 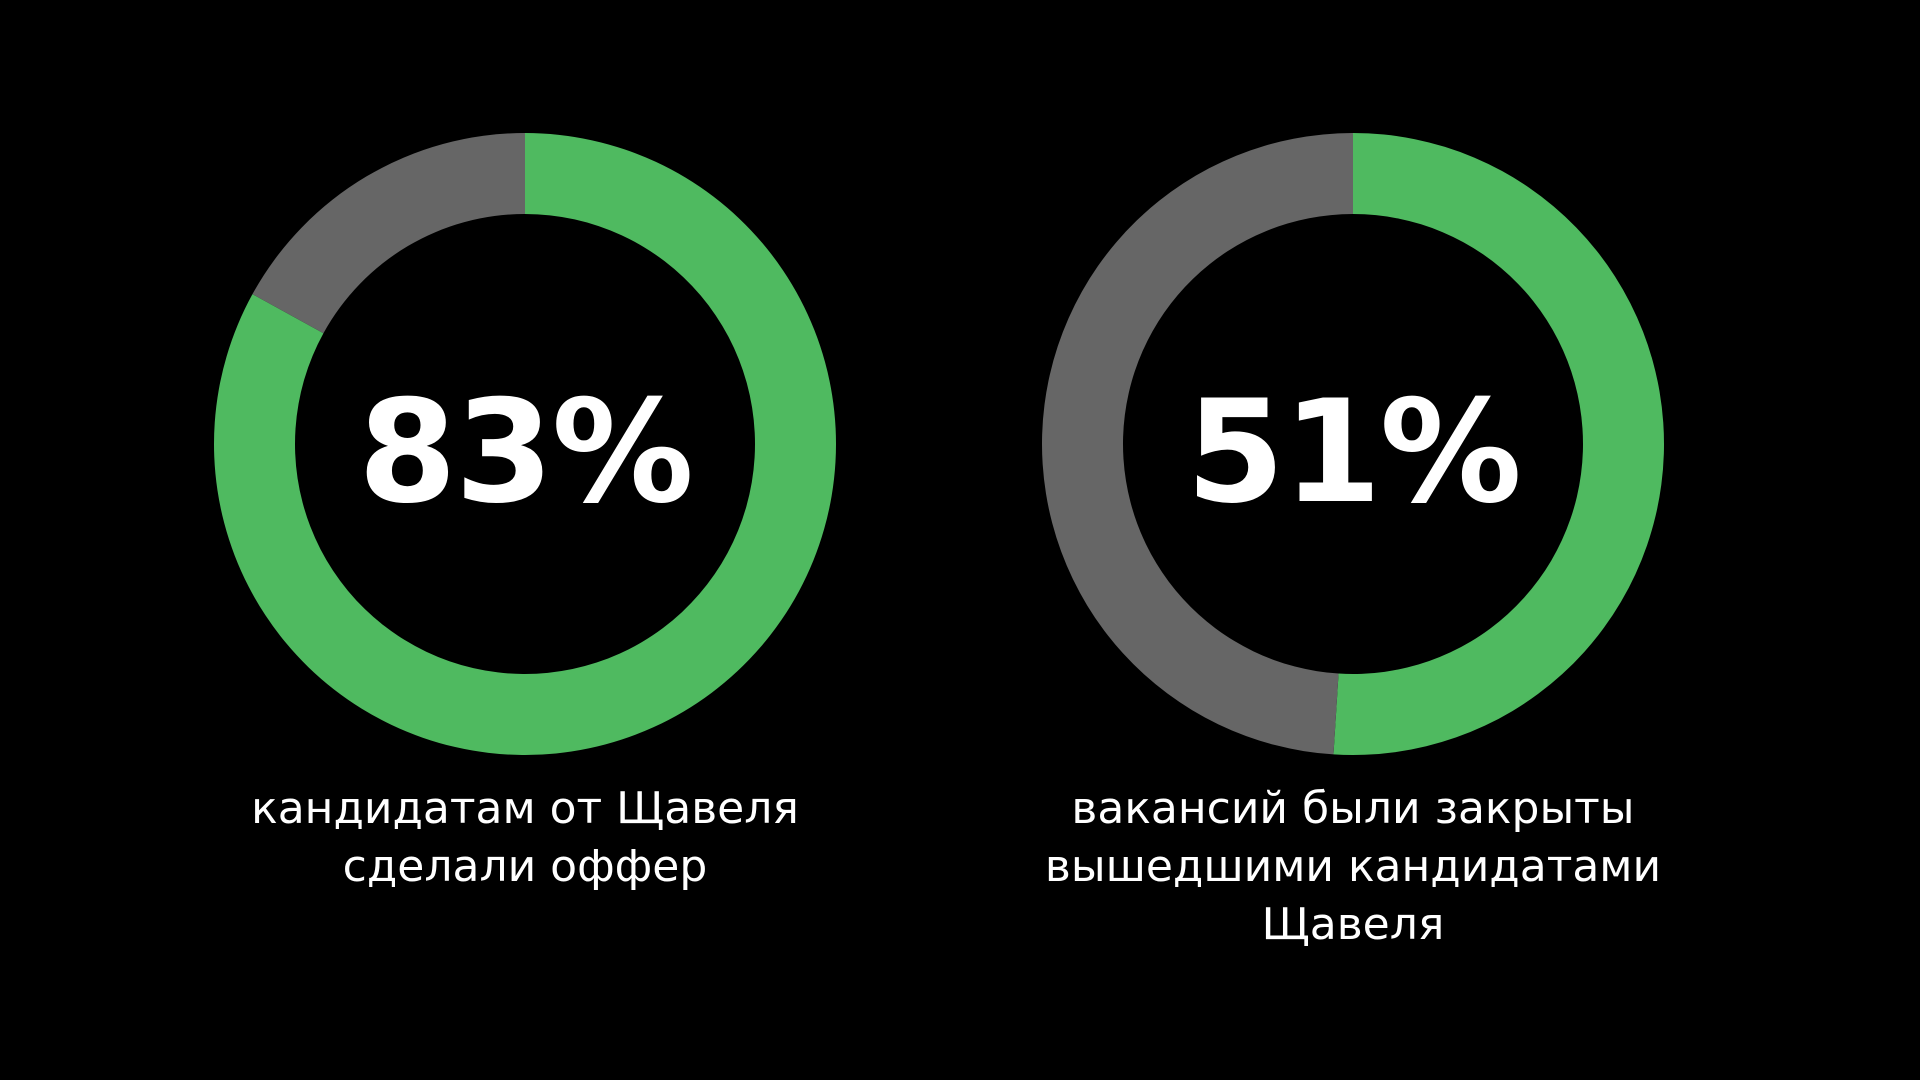 I want to click on donut-slice-filled, so click(x=1499, y=444).